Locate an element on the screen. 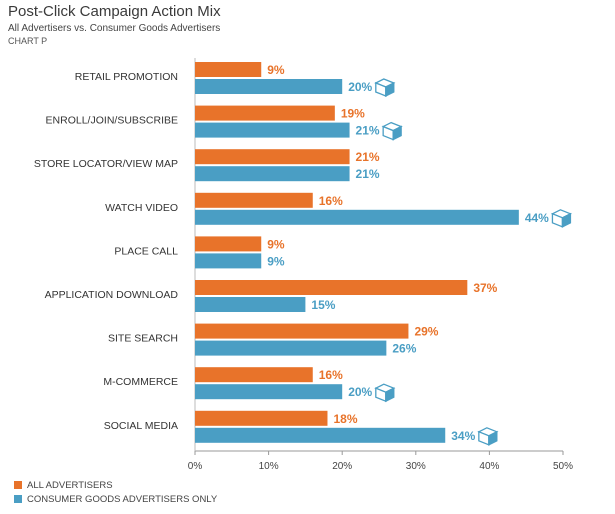 Image resolution: width=615 pixels, height=514 pixels. bar-consumer-place-call is located at coordinates (228, 261).